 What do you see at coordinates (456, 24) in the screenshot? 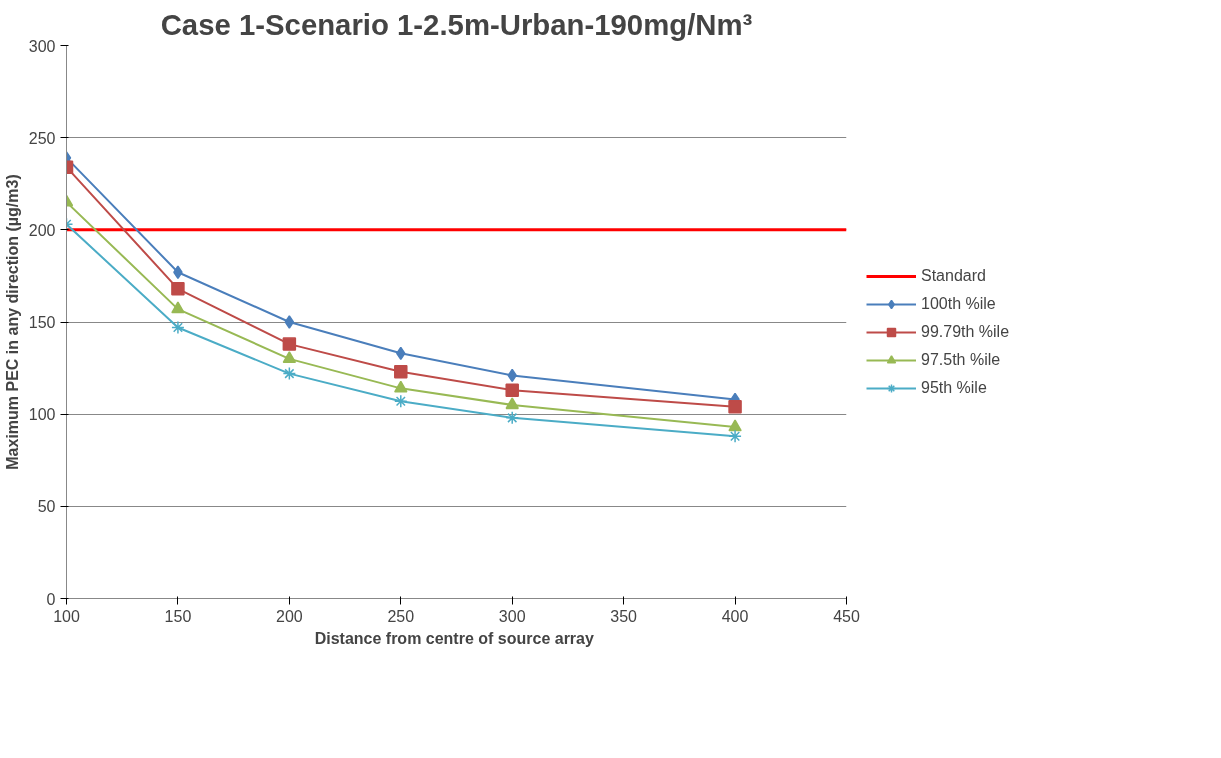
I see `chart-title: Case 1-Scenario 1-2.5m-Urban-190mg/Nm³` at bounding box center [456, 24].